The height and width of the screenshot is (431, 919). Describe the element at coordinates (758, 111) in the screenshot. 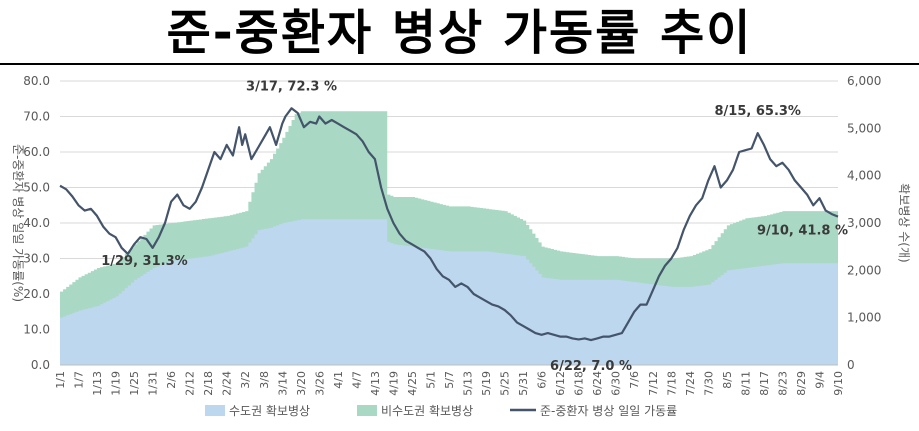

I see `data-annotation: 8/15, 65.3%` at that location.